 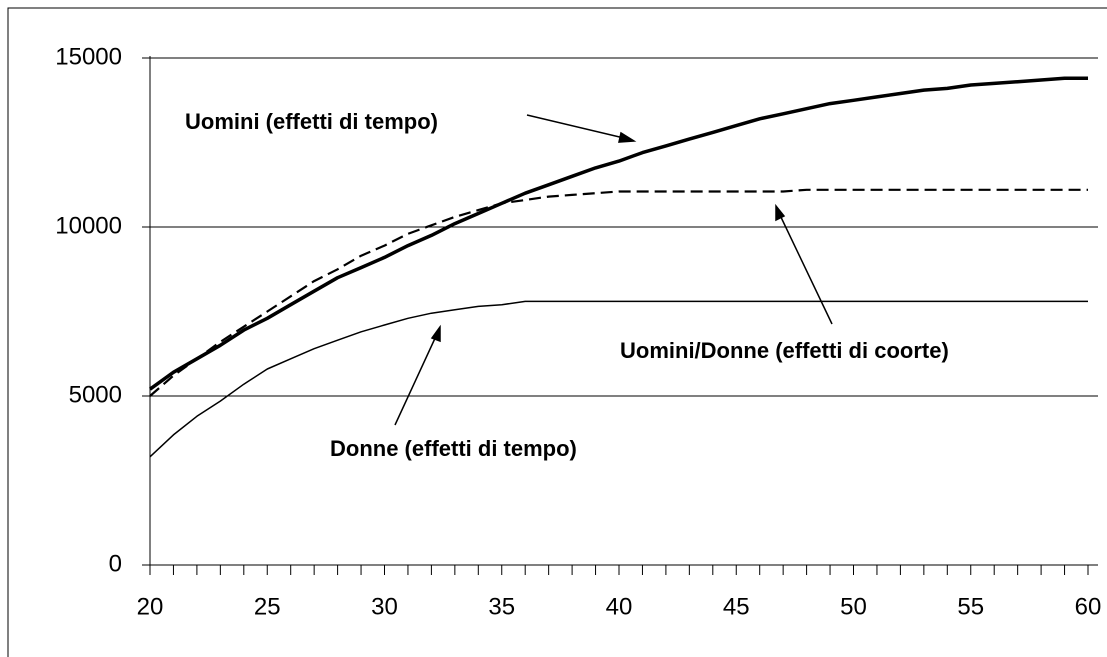 I want to click on y-tick-label: 10000, so click(x=88, y=225).